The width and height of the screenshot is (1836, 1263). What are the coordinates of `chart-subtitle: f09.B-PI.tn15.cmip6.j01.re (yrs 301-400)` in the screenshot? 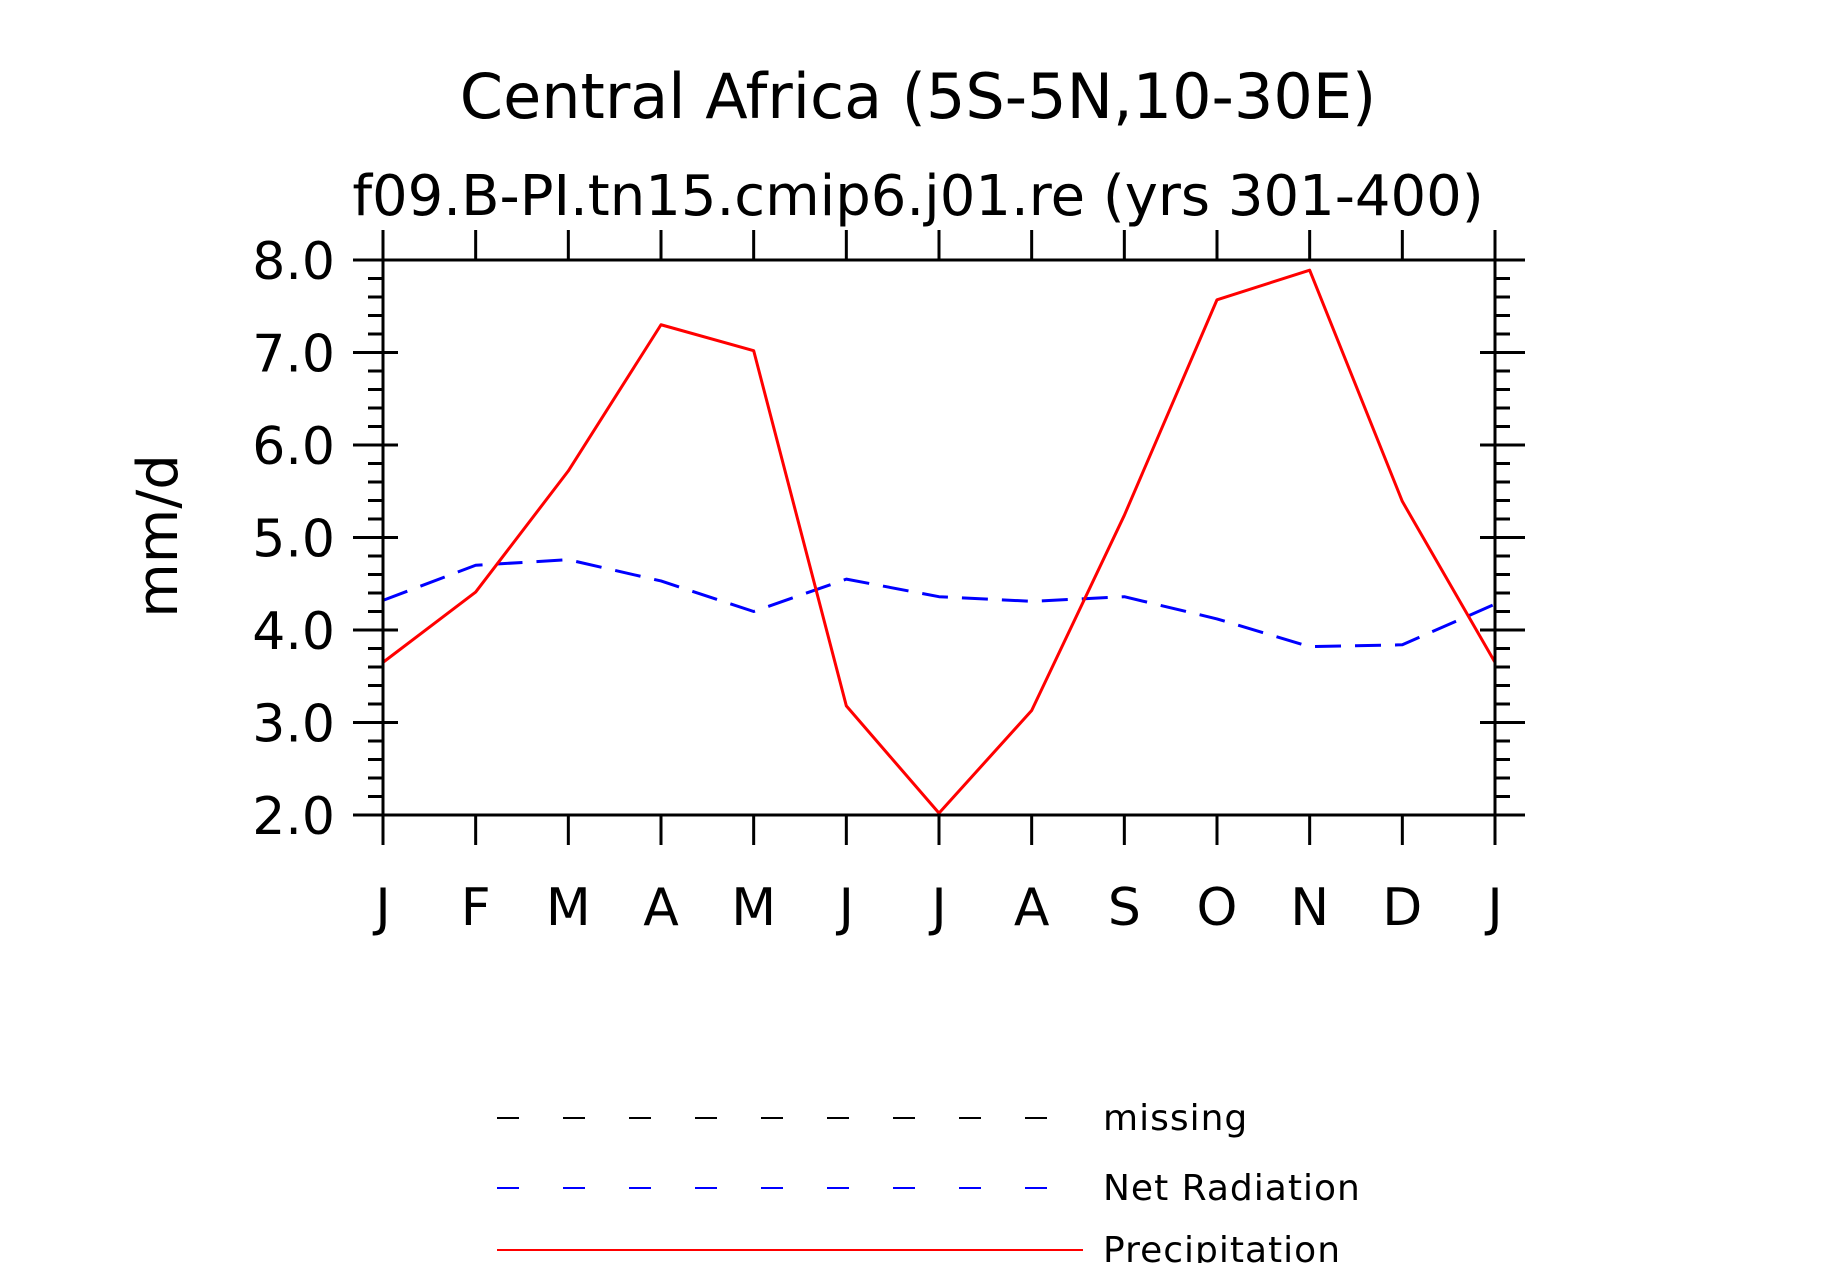 It's located at (917, 196).